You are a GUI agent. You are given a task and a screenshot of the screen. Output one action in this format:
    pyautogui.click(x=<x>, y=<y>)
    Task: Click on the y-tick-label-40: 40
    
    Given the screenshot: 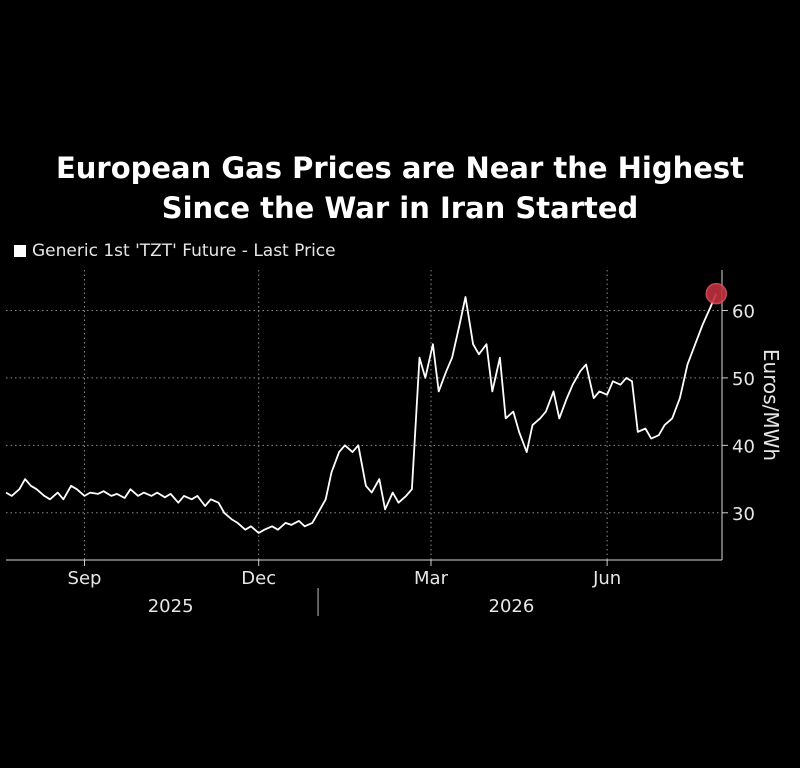 What is the action you would take?
    pyautogui.click(x=743, y=446)
    